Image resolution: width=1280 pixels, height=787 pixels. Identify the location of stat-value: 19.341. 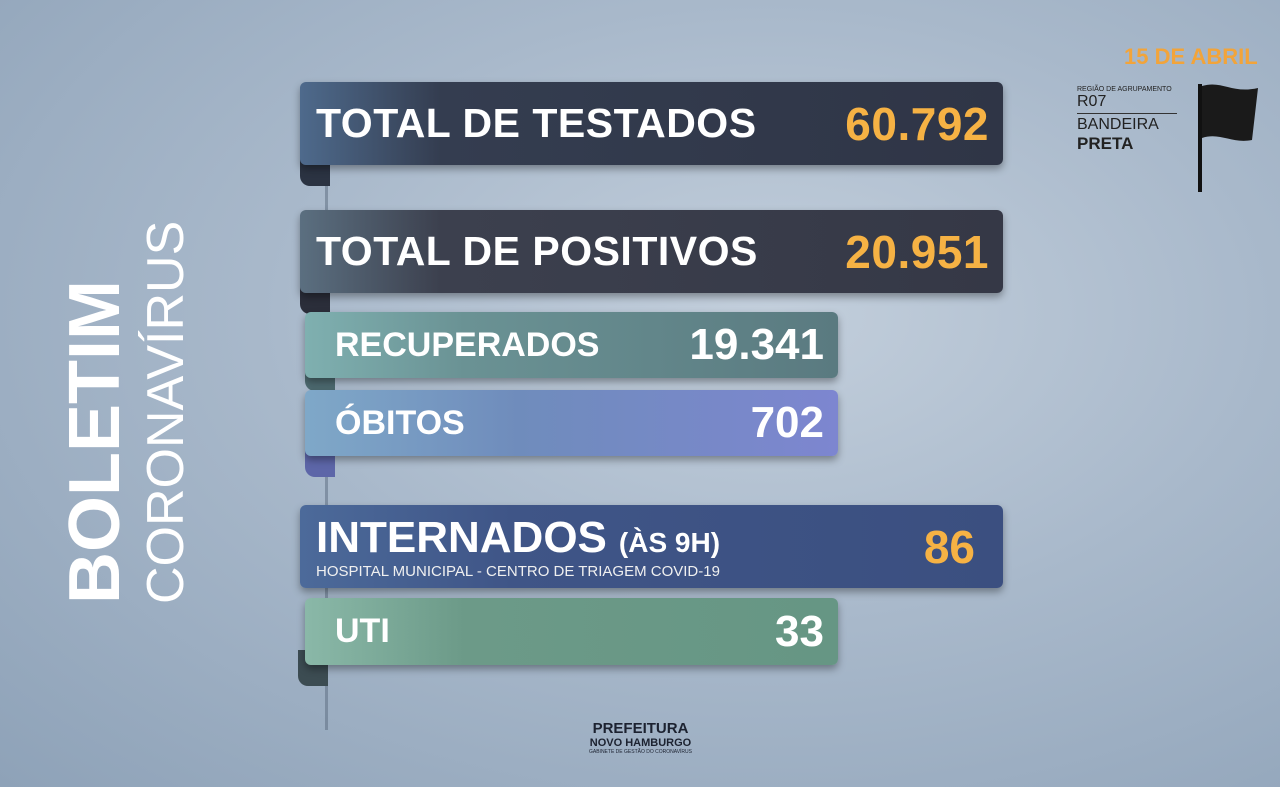
(756, 344).